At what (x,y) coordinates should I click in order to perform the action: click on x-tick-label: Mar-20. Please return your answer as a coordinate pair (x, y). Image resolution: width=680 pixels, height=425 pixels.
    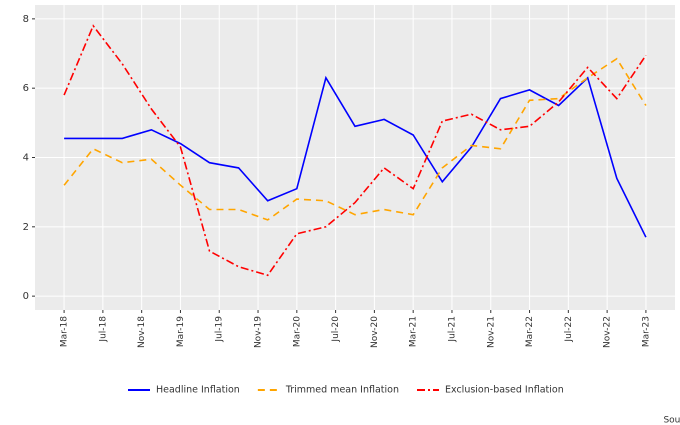
    Looking at the image, I should click on (297, 331).